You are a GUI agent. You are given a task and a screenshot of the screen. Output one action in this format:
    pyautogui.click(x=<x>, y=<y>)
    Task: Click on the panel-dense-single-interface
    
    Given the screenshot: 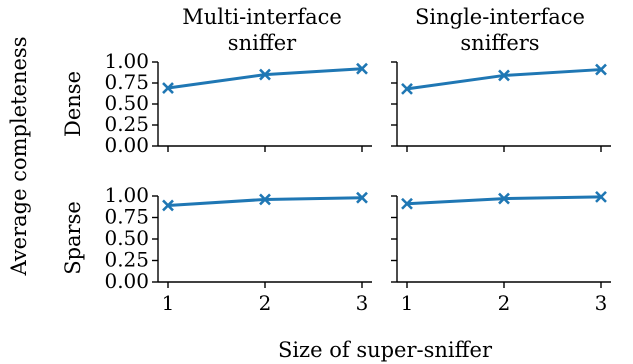 What is the action you would take?
    pyautogui.click(x=501, y=106)
    